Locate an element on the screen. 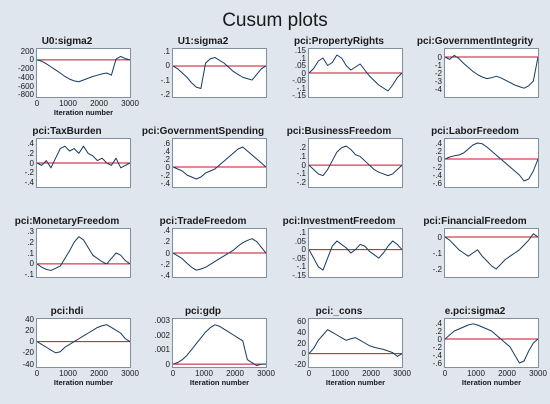  cusum-panel: U1:sigma2 .1 0 -.1 -.2 is located at coordinates (203, 78).